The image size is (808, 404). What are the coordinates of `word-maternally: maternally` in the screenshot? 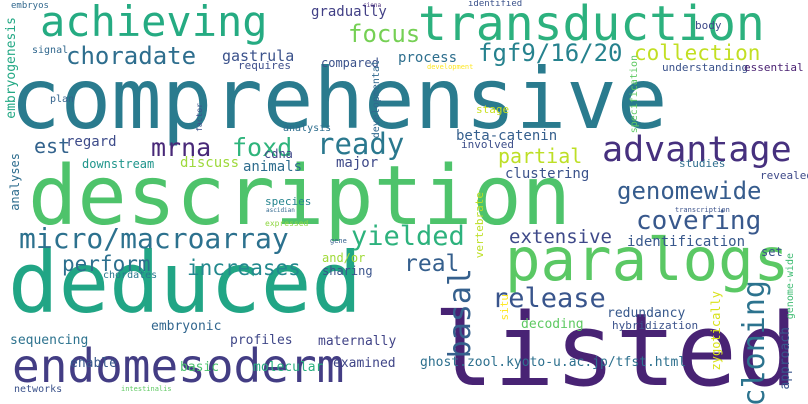 It's located at (357, 341).